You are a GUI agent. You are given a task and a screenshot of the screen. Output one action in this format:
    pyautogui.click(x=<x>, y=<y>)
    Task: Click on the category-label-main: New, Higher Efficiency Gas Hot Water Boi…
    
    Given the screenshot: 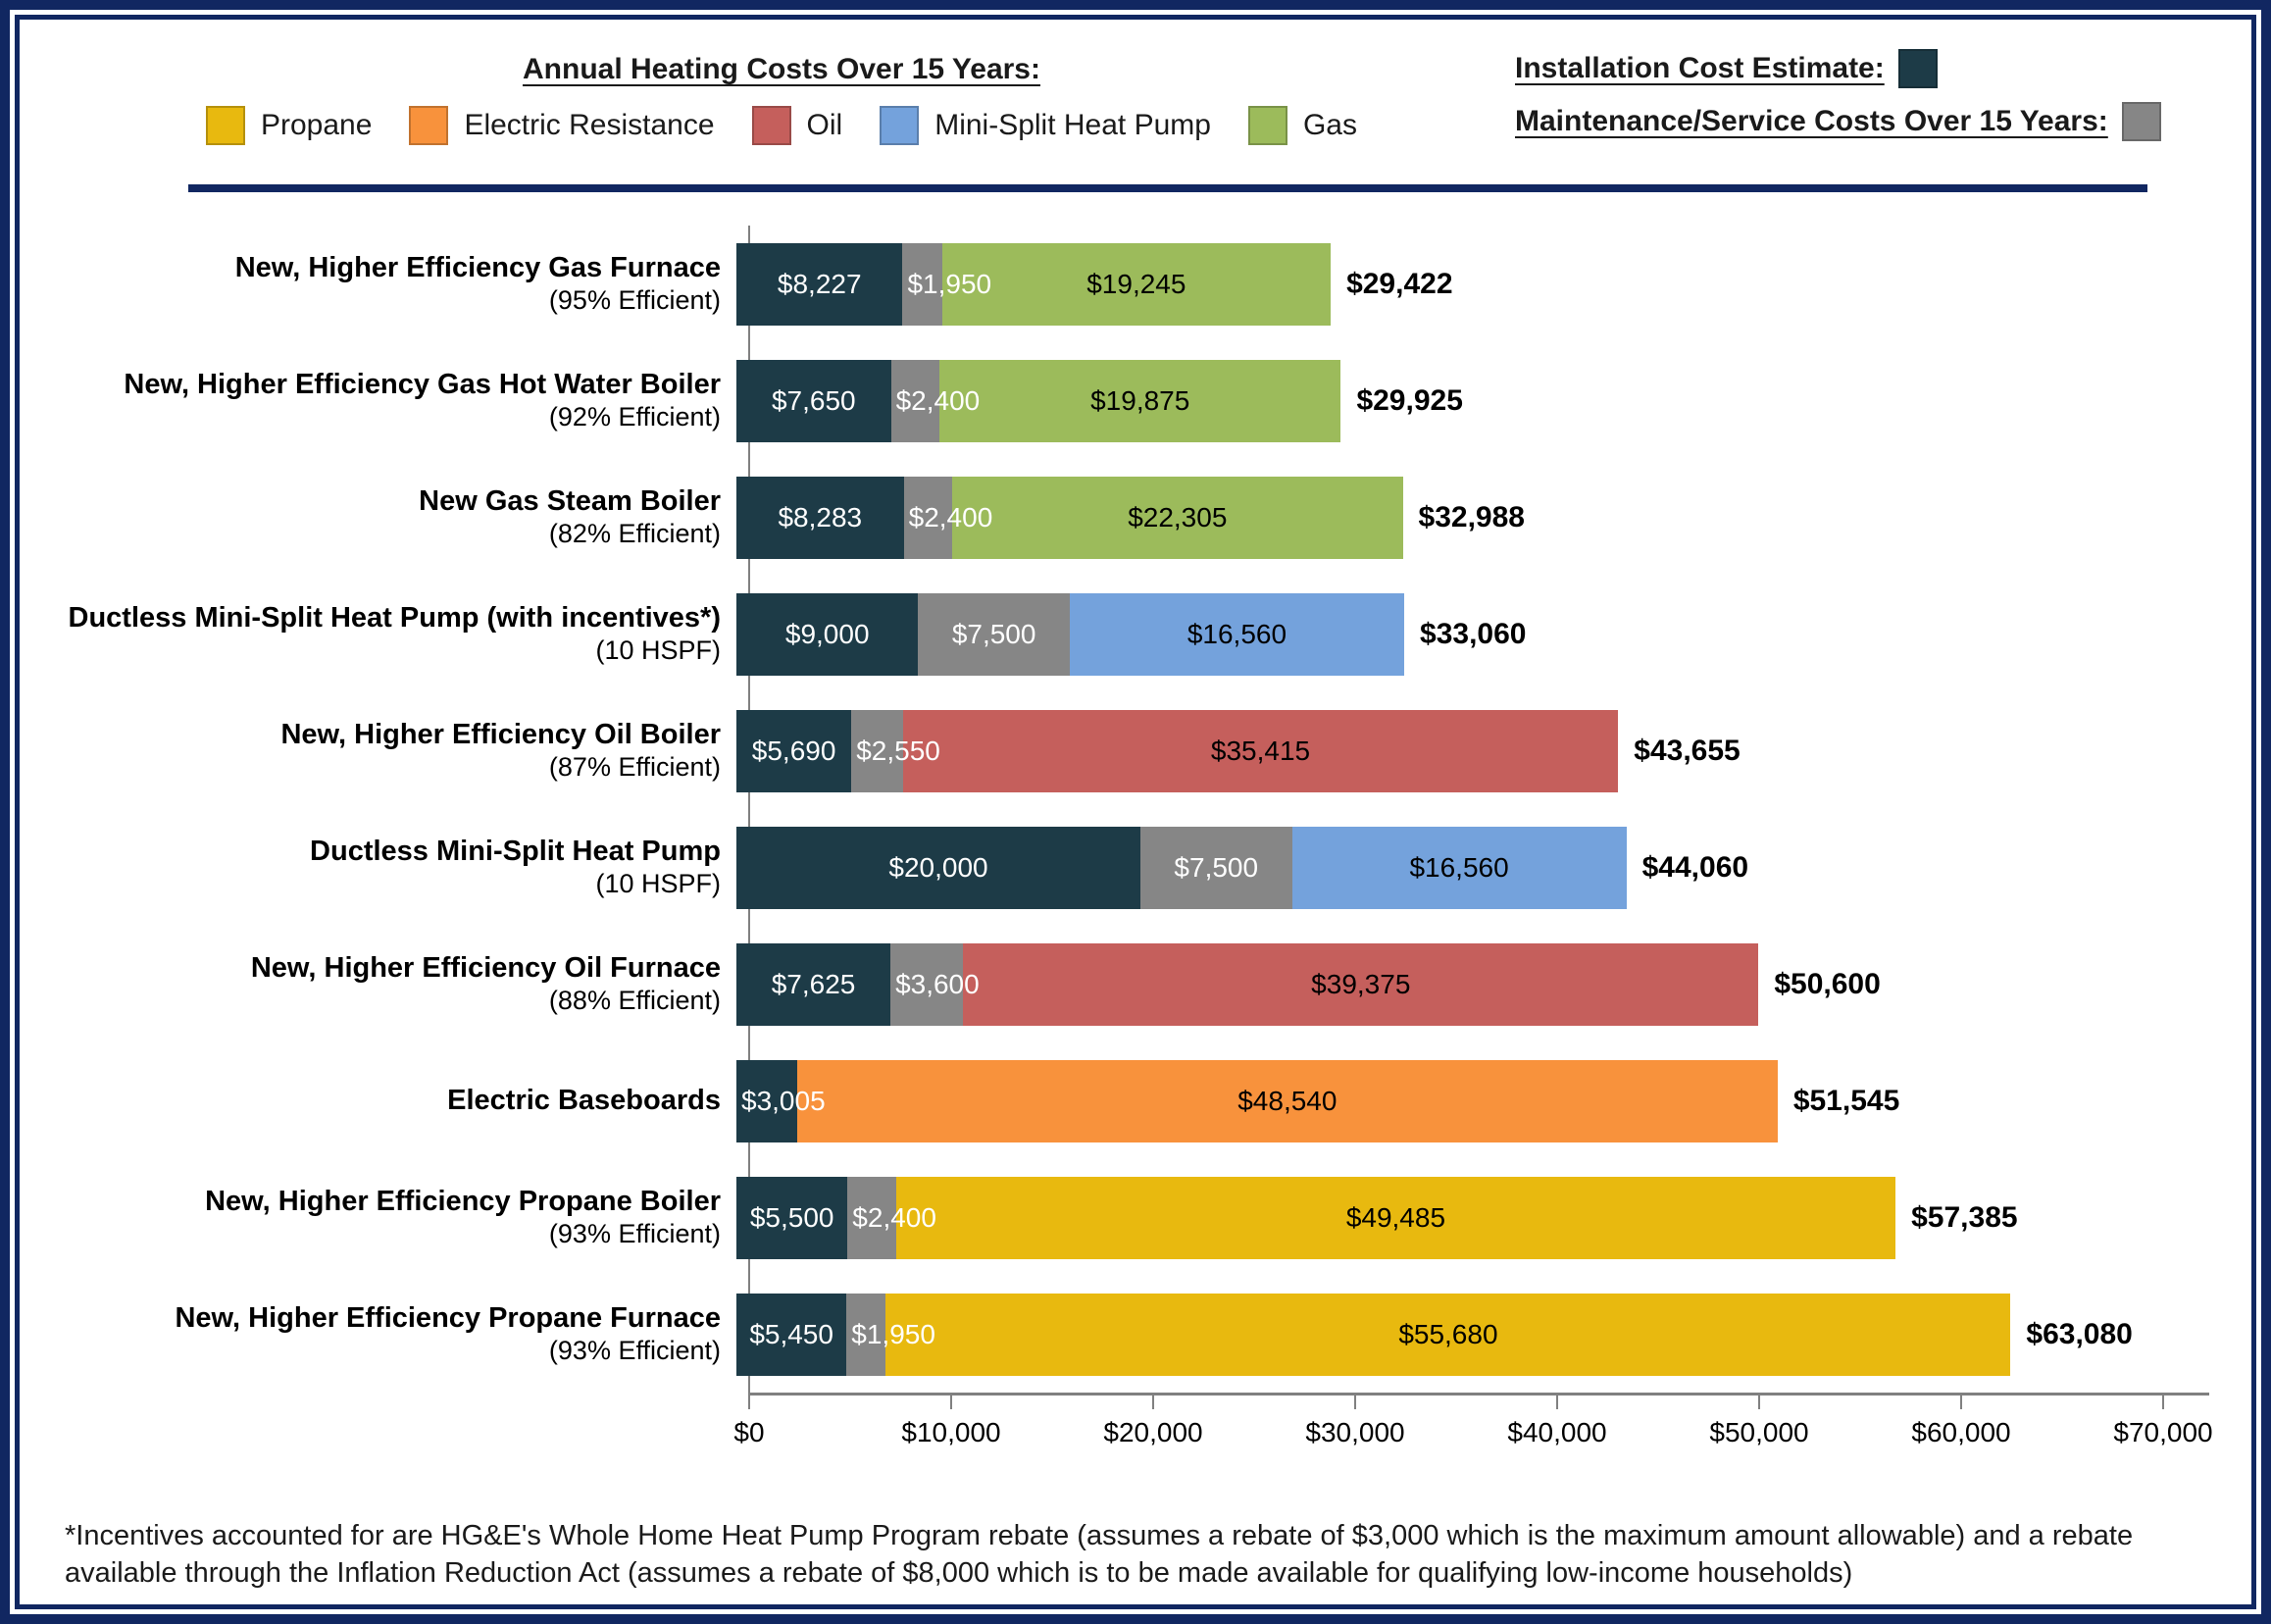 What is the action you would take?
    pyautogui.click(x=422, y=385)
    